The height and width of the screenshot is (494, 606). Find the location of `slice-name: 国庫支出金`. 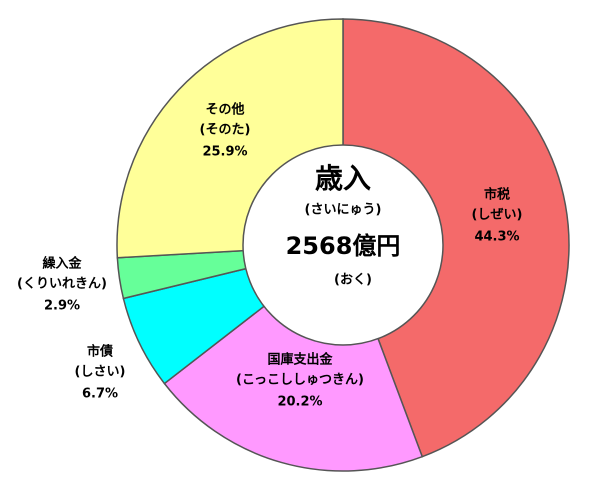

slice-name: 国庫支出金 is located at coordinates (300, 360).